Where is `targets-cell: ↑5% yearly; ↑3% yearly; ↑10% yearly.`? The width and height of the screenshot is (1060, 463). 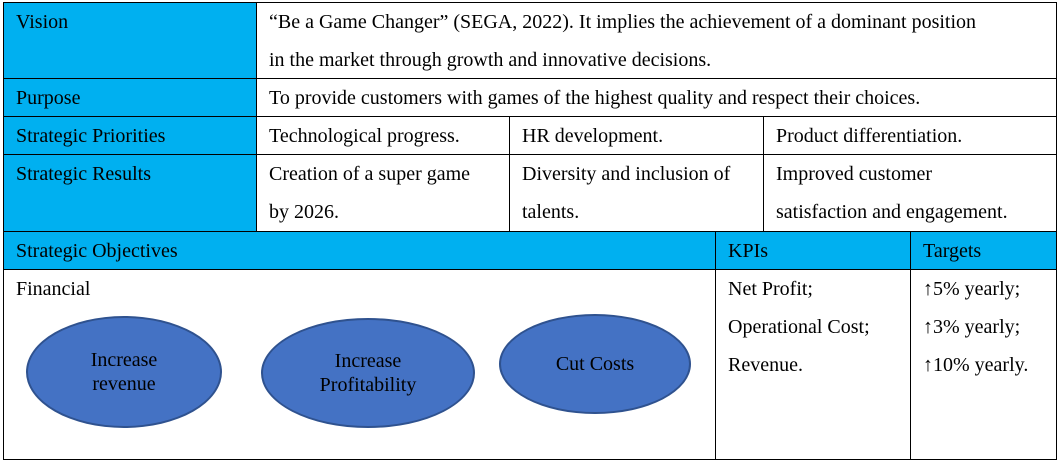
targets-cell: ↑5% yearly; ↑3% yearly; ↑10% yearly. is located at coordinates (983, 364).